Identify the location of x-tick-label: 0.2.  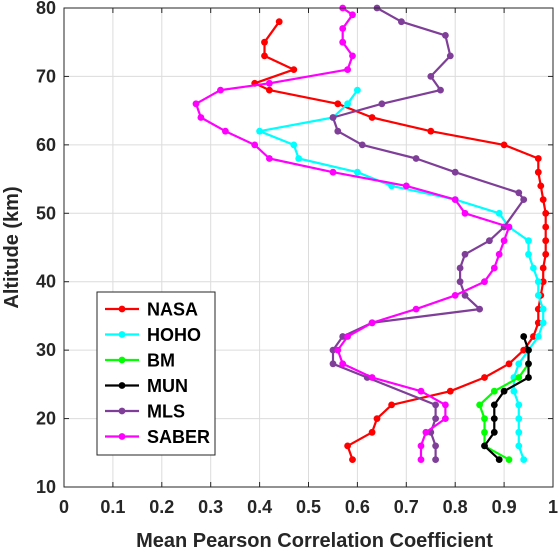
(161, 507).